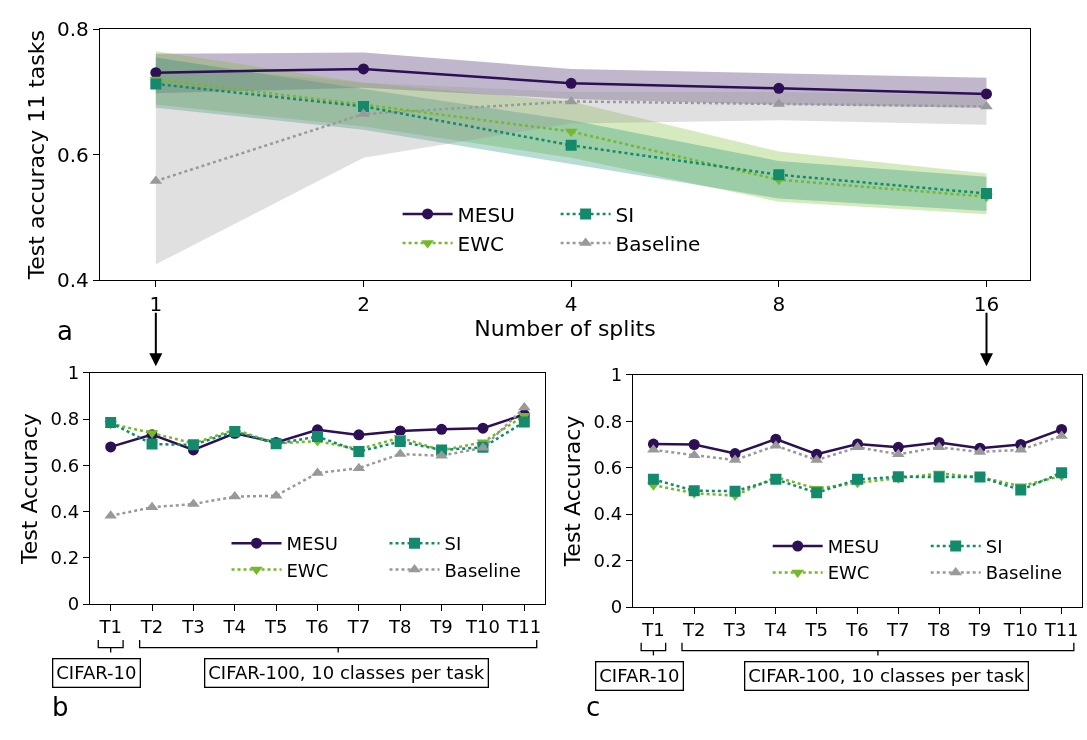 The width and height of the screenshot is (1087, 740). I want to click on x-tick-label: 8, so click(779, 304).